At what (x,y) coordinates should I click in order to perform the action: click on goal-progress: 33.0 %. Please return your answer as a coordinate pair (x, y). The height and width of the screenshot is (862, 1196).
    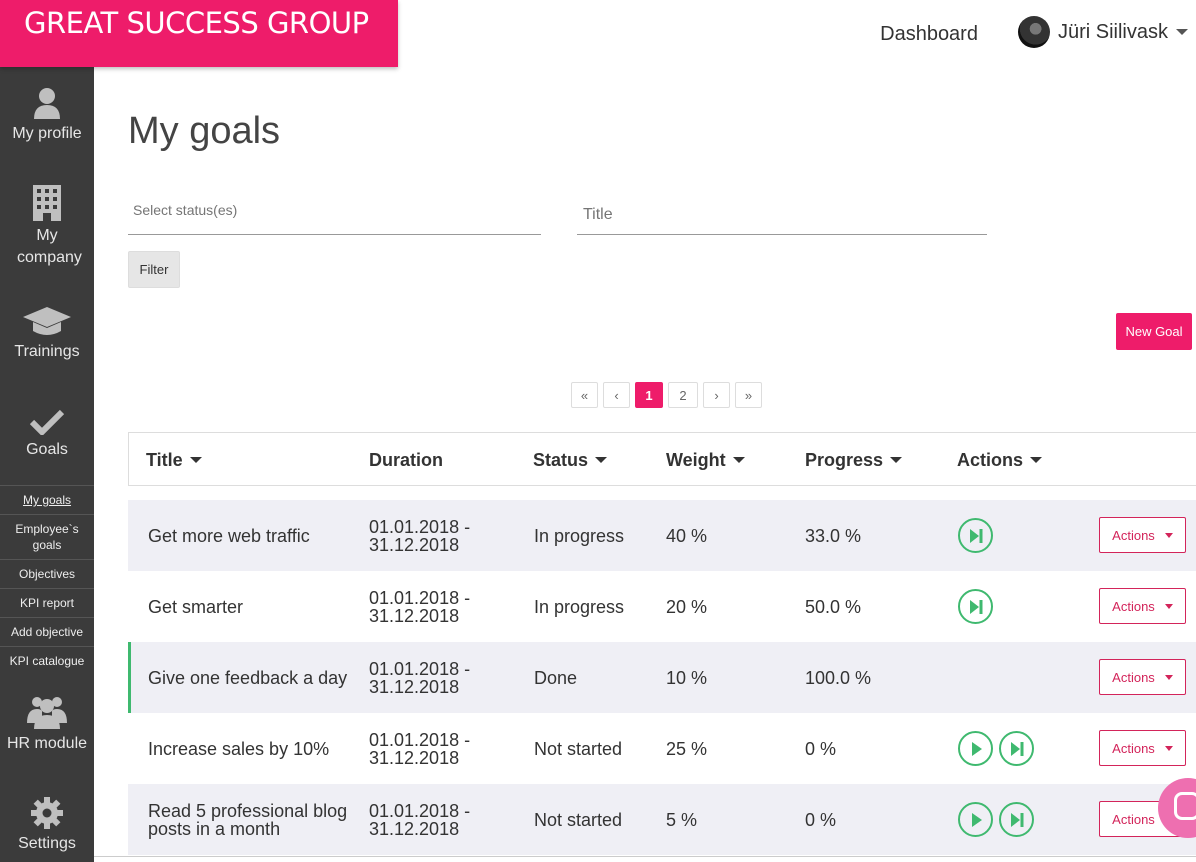
    Looking at the image, I should click on (833, 535).